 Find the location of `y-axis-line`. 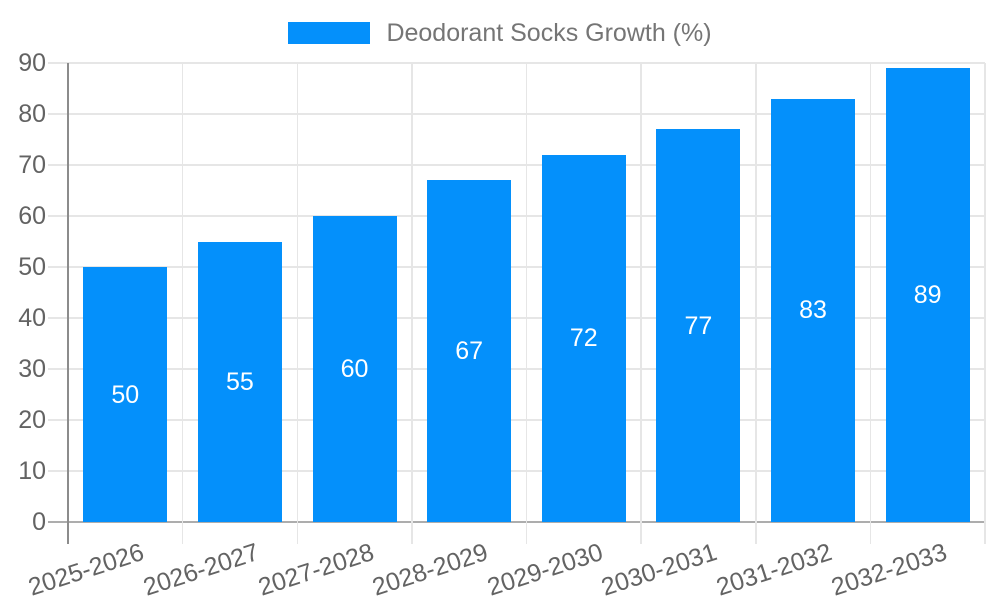

y-axis-line is located at coordinates (68, 303).